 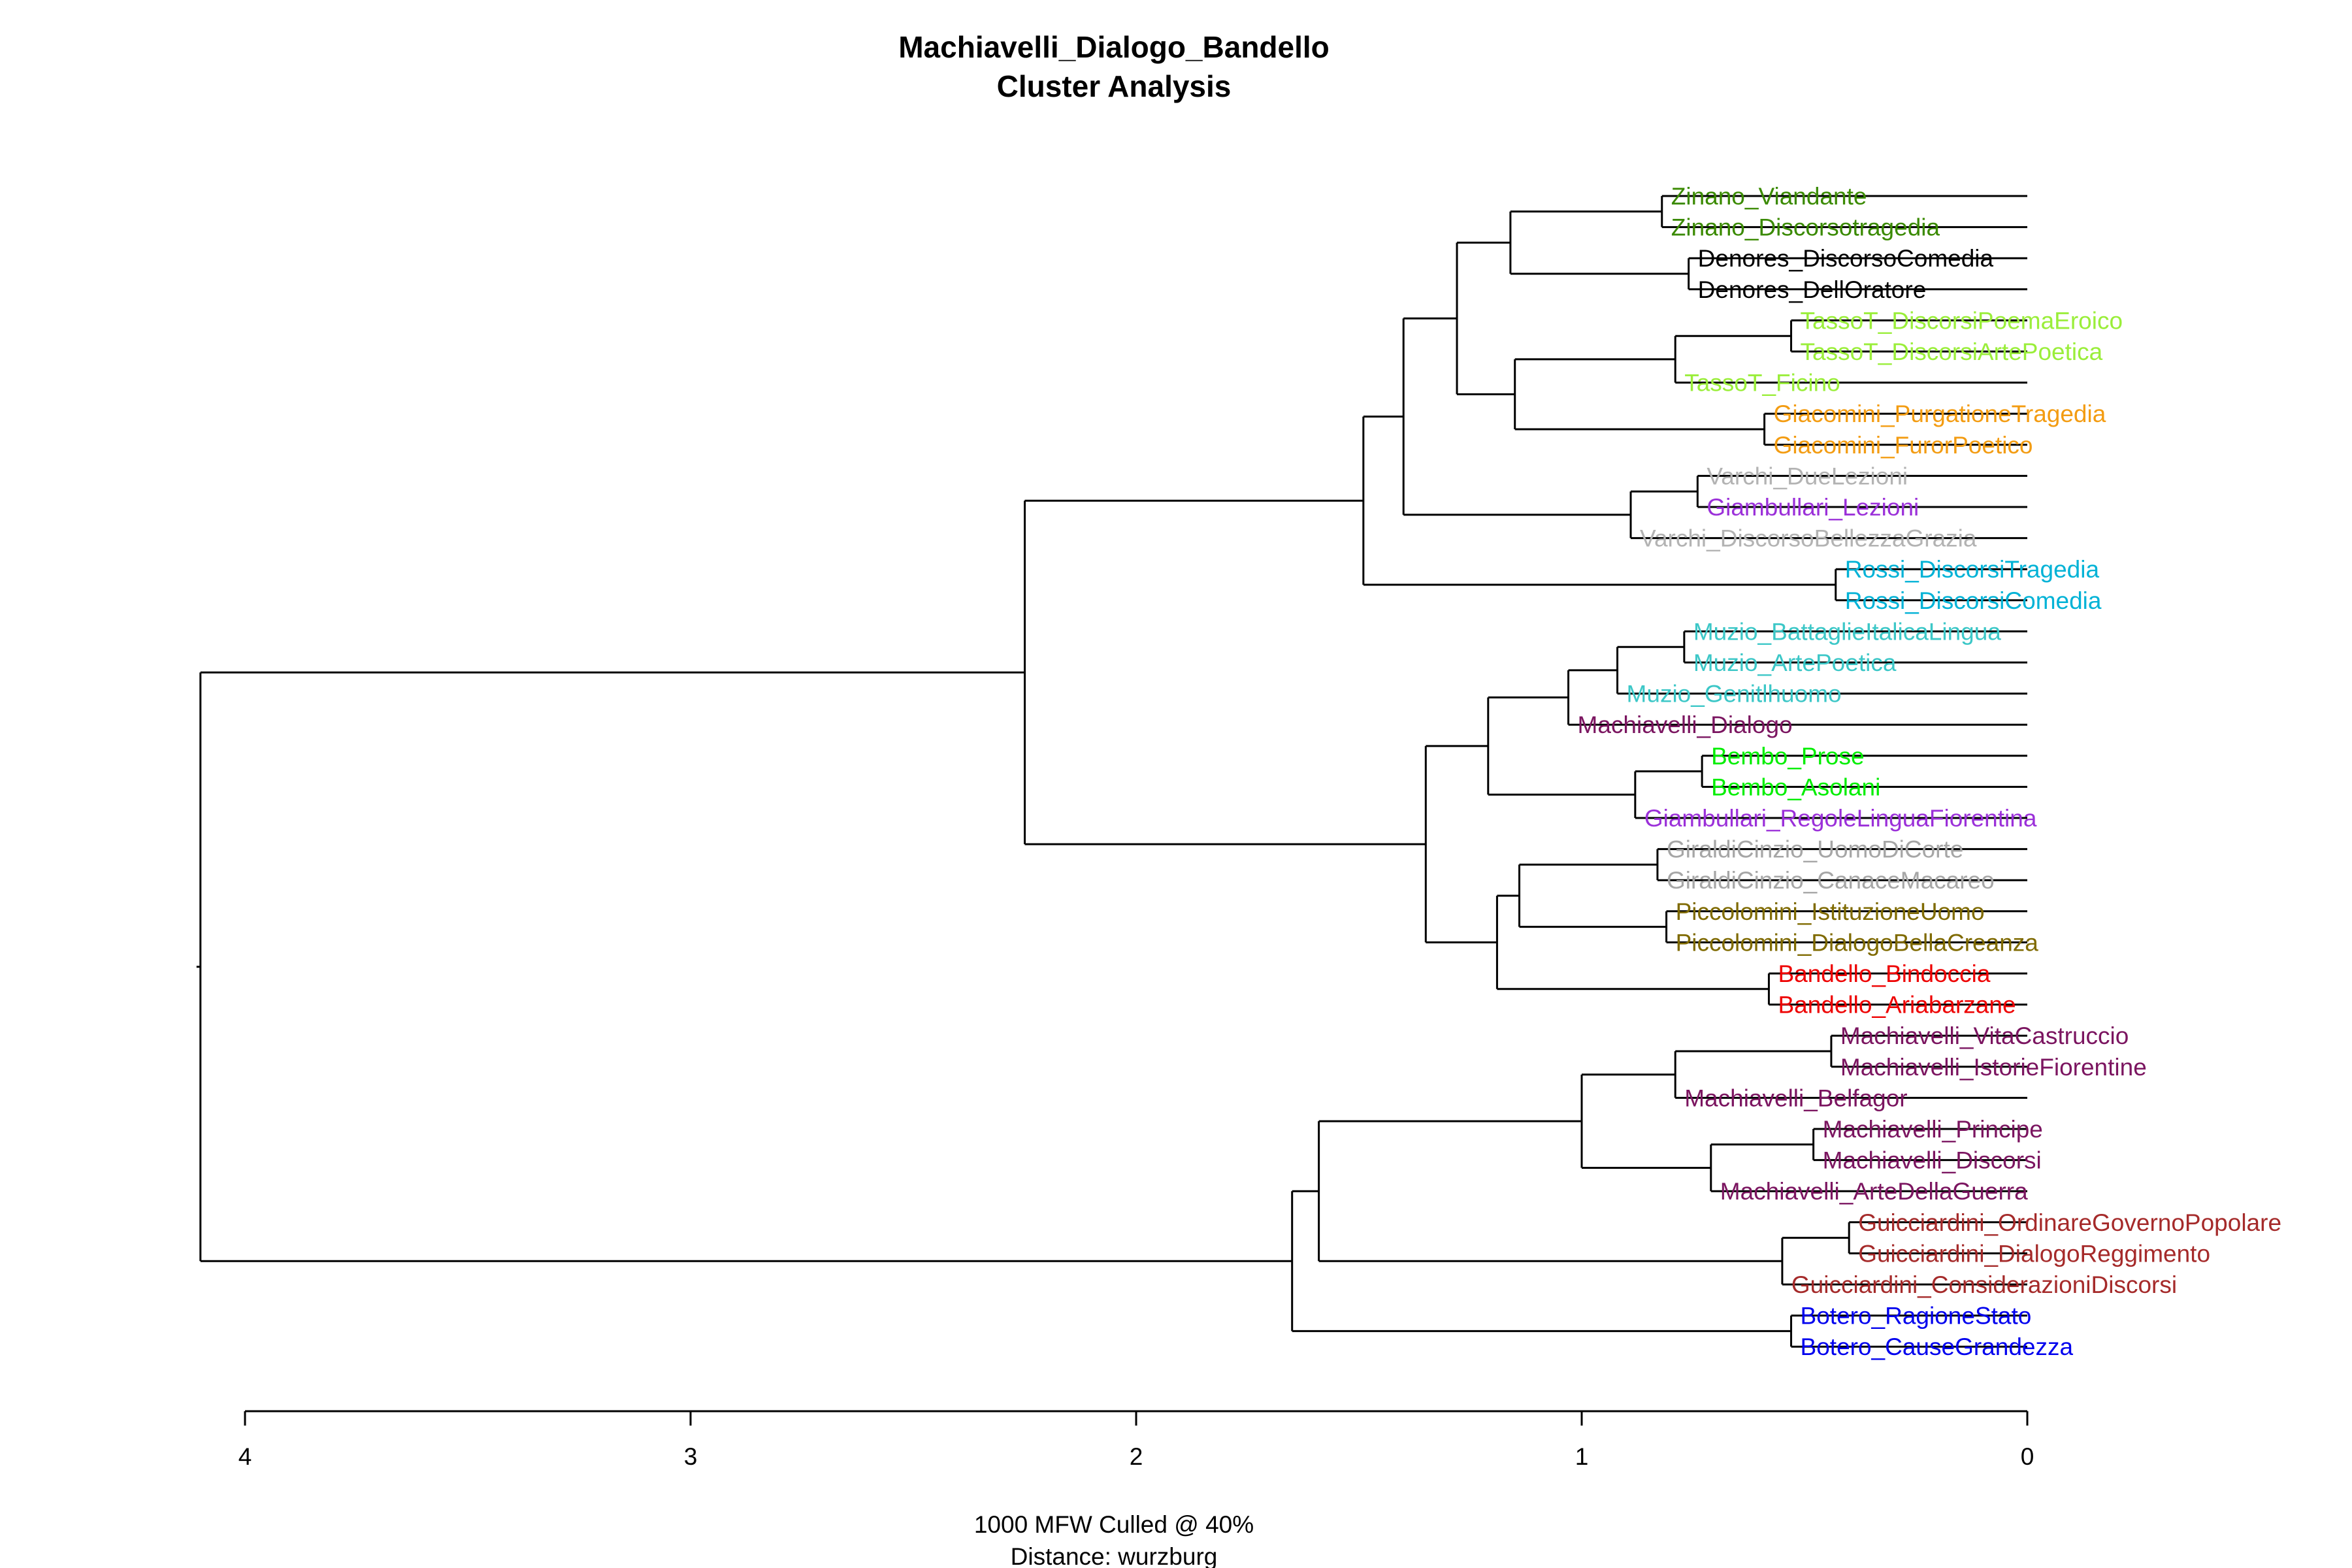 I want to click on chart-subtitle: Cluster Analysis, so click(x=1114, y=86).